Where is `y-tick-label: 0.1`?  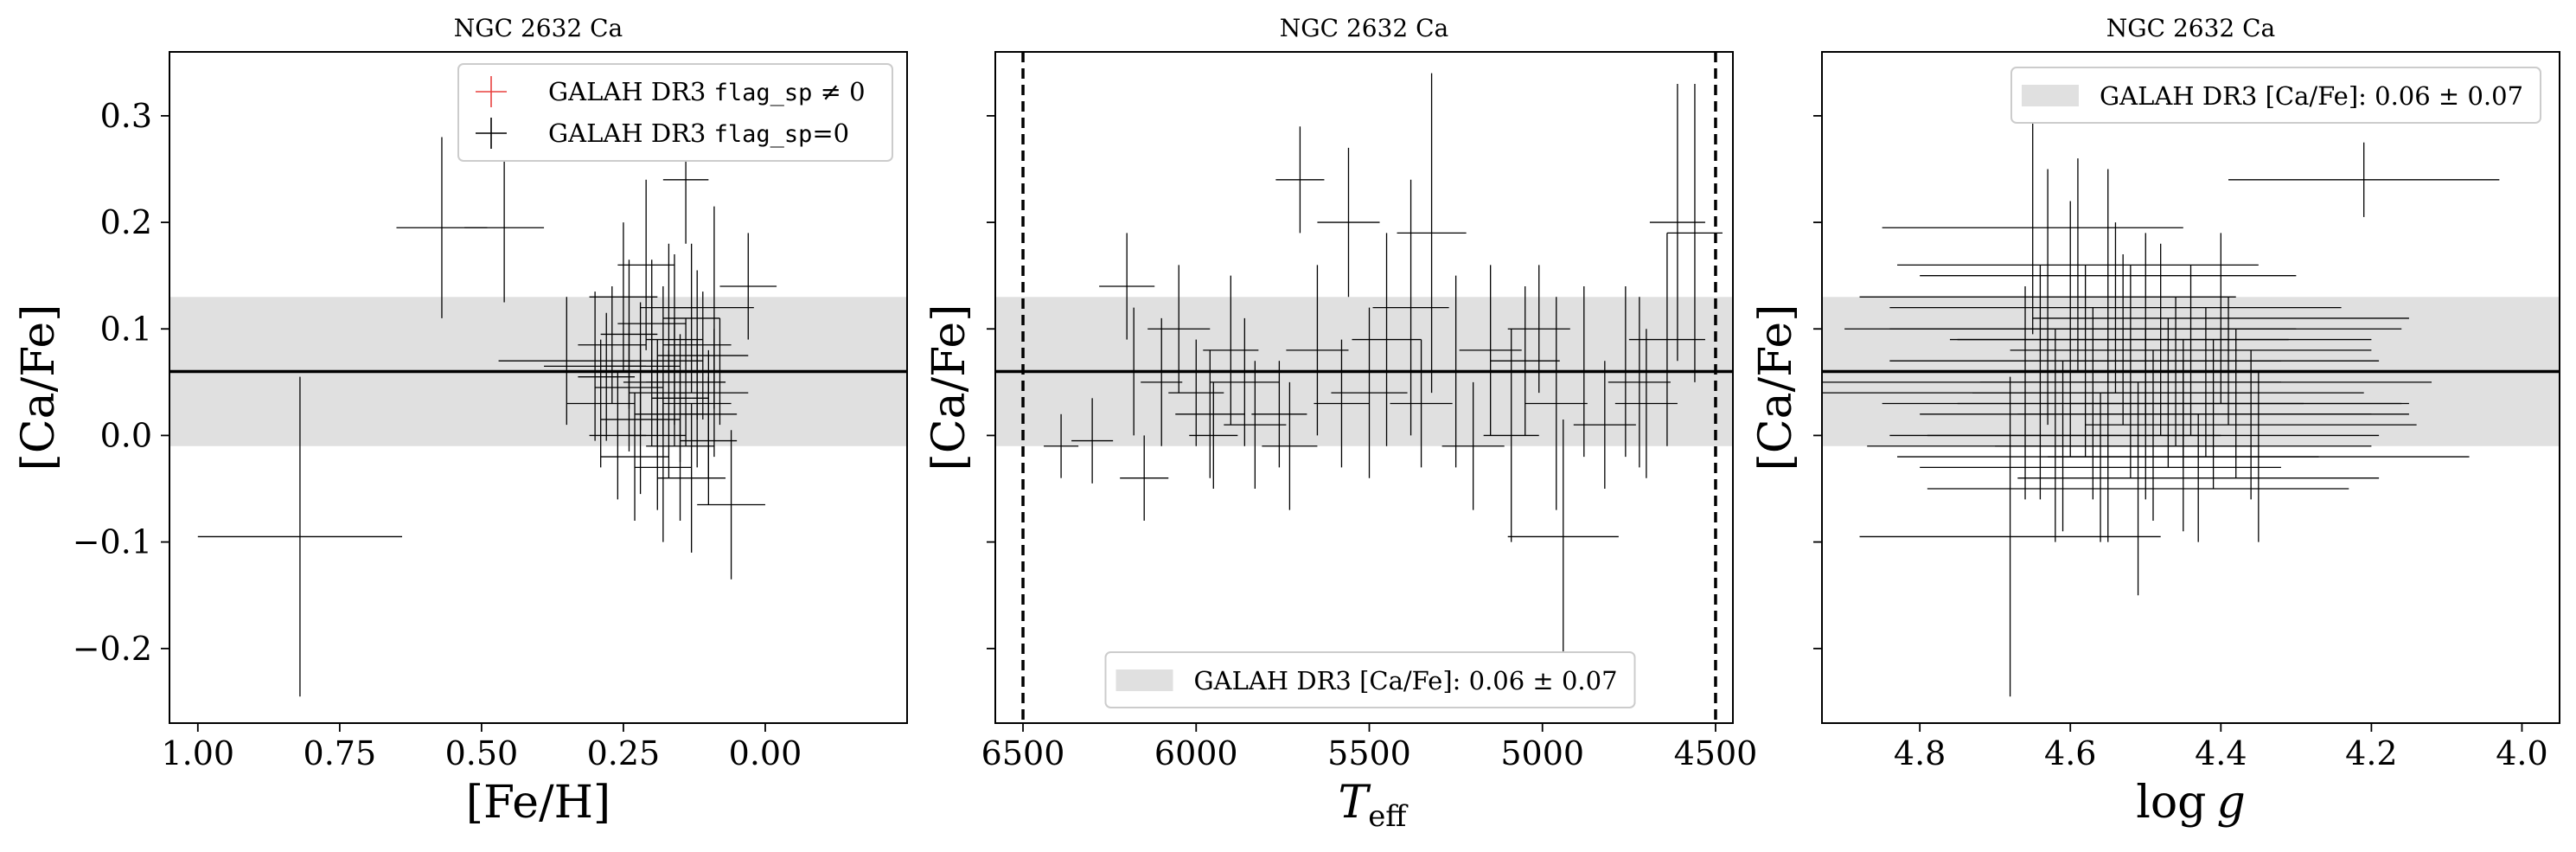 y-tick-label: 0.1 is located at coordinates (126, 329).